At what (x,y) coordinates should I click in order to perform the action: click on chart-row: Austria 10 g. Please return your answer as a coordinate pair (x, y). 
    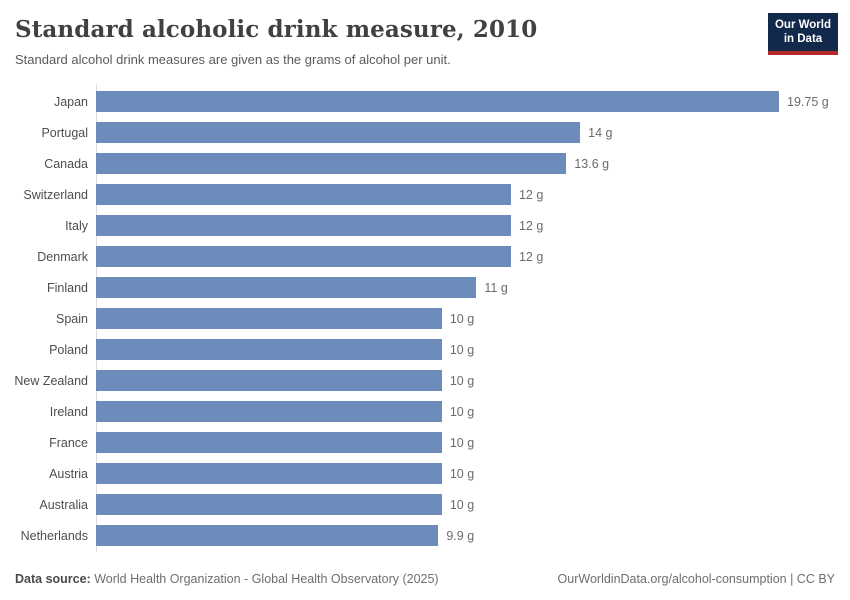
    Looking at the image, I should click on (425, 473).